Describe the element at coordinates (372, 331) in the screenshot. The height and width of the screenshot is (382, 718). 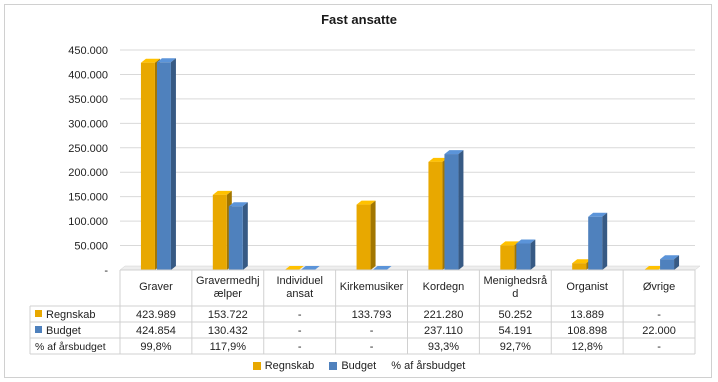
I see `data-label-budget-kirkemusiker: -` at that location.